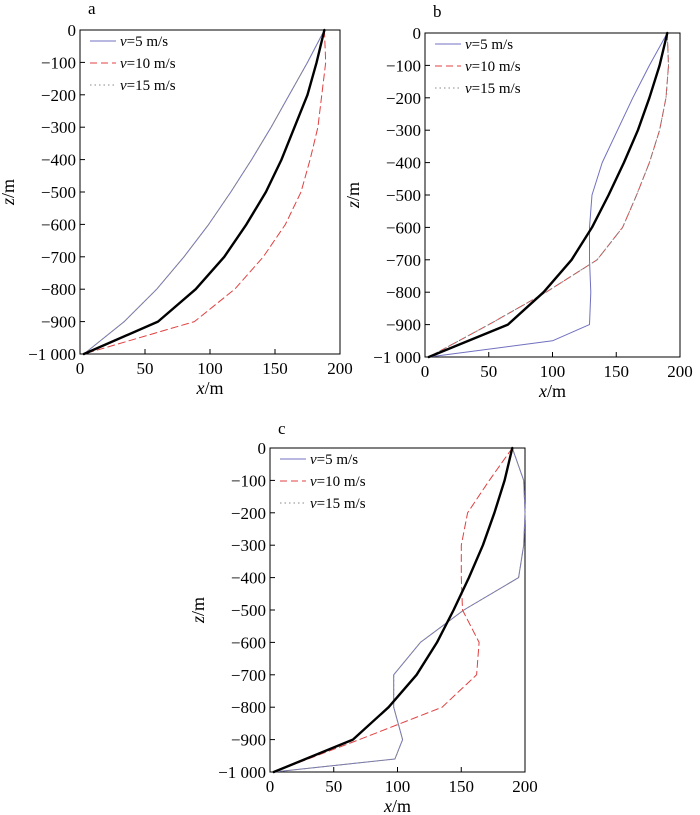  What do you see at coordinates (92, 9) in the screenshot?
I see `panel-label: a` at bounding box center [92, 9].